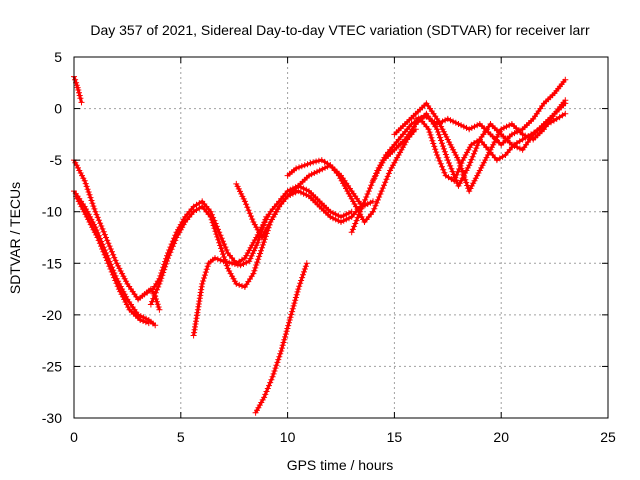 This screenshot has height=480, width=640. What do you see at coordinates (458, 172) in the screenshot?
I see `series-trace` at bounding box center [458, 172].